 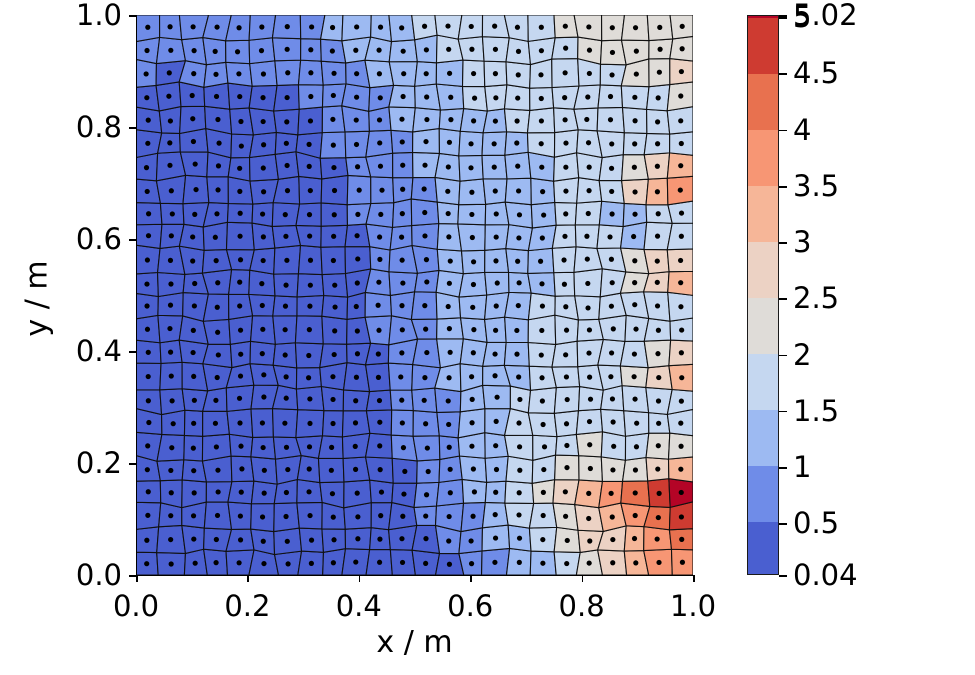 What do you see at coordinates (358, 606) in the screenshot?
I see `x-tick-label: 0.4` at bounding box center [358, 606].